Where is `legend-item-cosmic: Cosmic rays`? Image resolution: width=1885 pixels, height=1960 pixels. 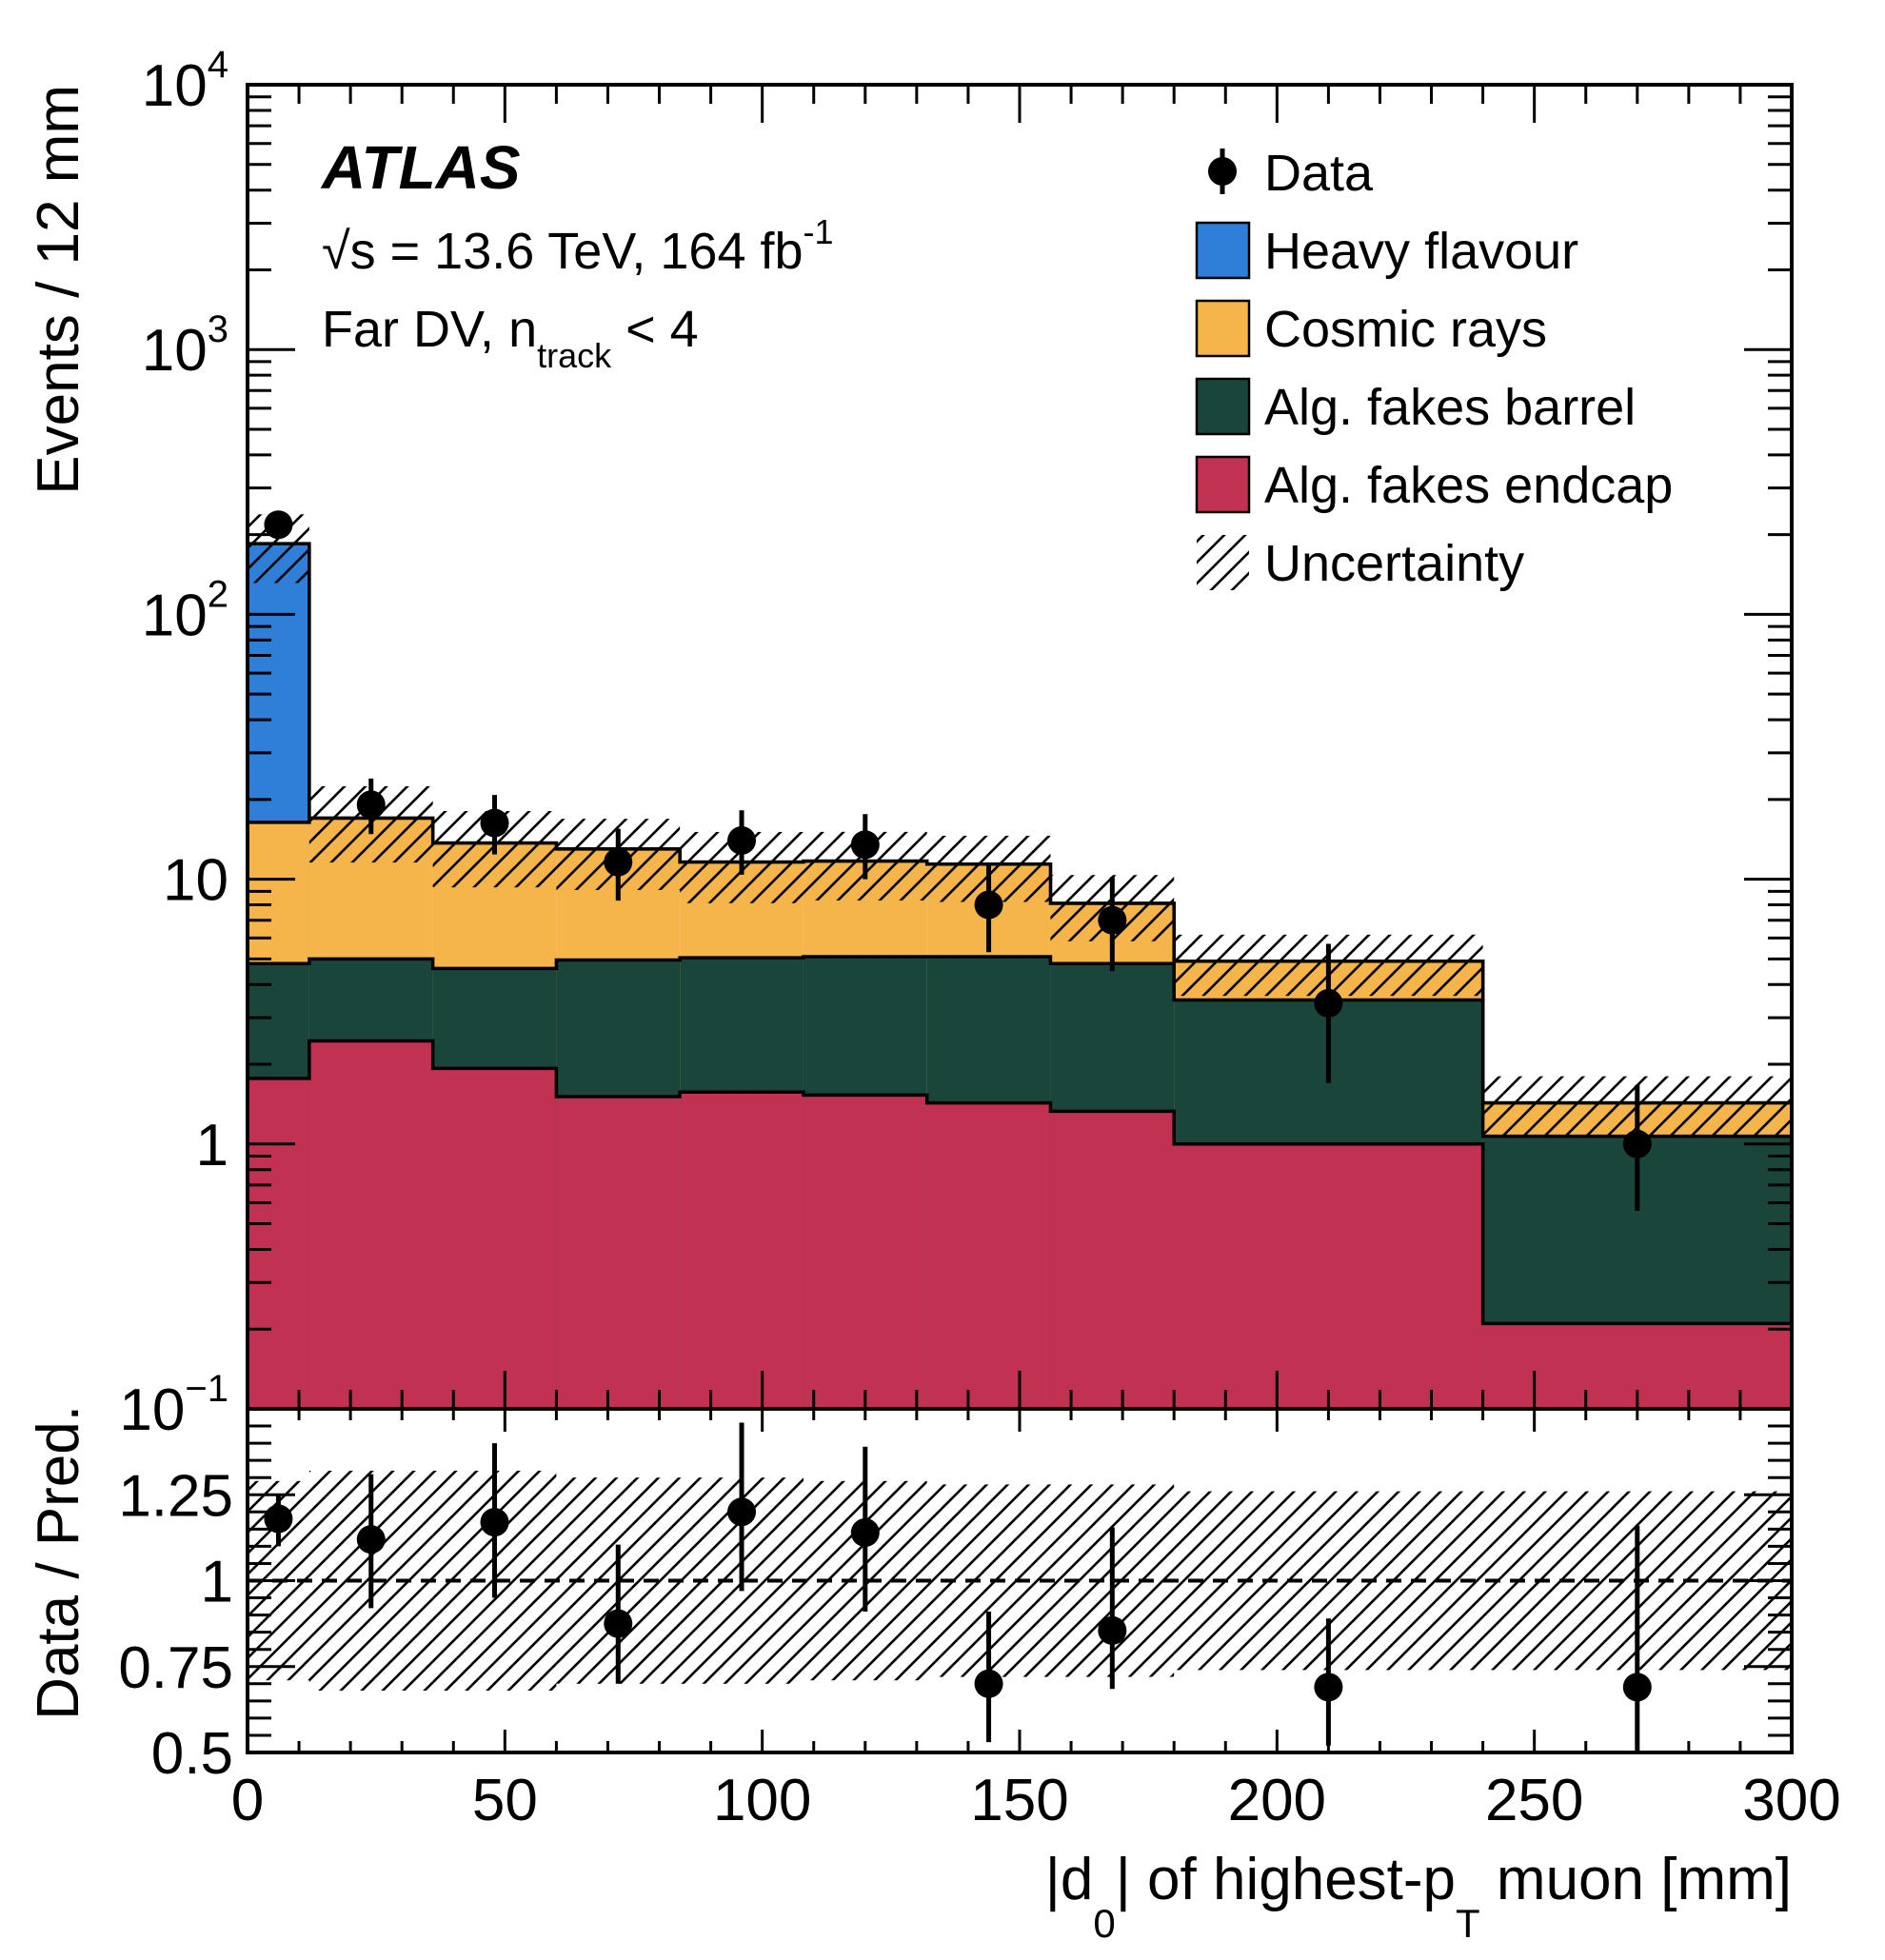 legend-item-cosmic: Cosmic rays is located at coordinates (1371, 328).